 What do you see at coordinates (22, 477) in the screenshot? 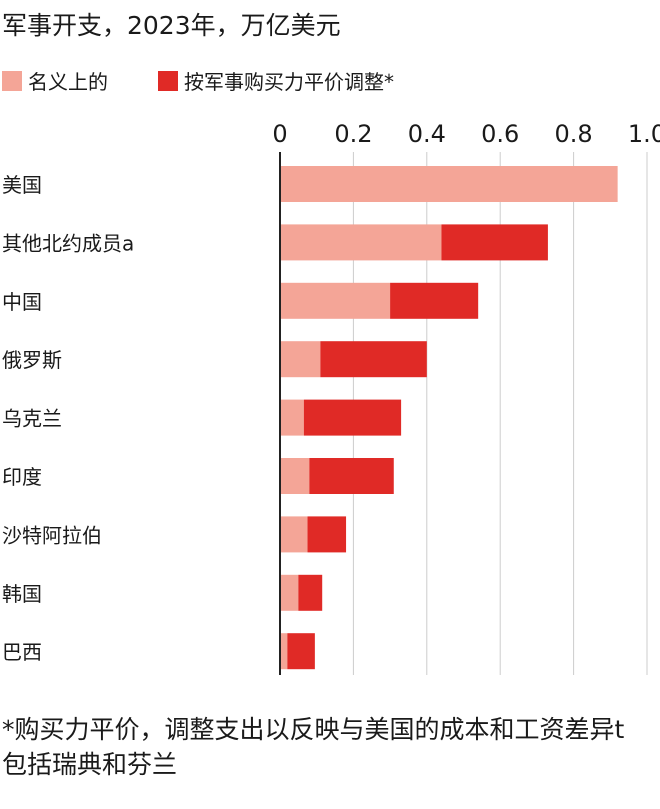
I see `category-label: 印度` at bounding box center [22, 477].